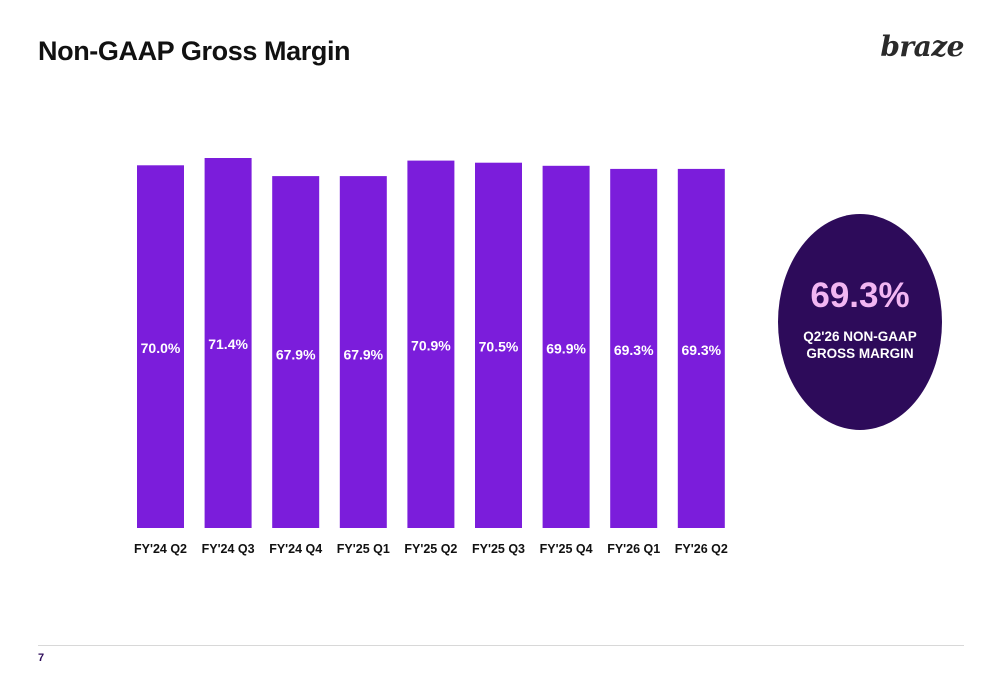  Describe the element at coordinates (860, 322) in the screenshot. I see `current-quarter-callout: 69.3% Q2'26 NON-GAAP GROSS MARGIN` at that location.